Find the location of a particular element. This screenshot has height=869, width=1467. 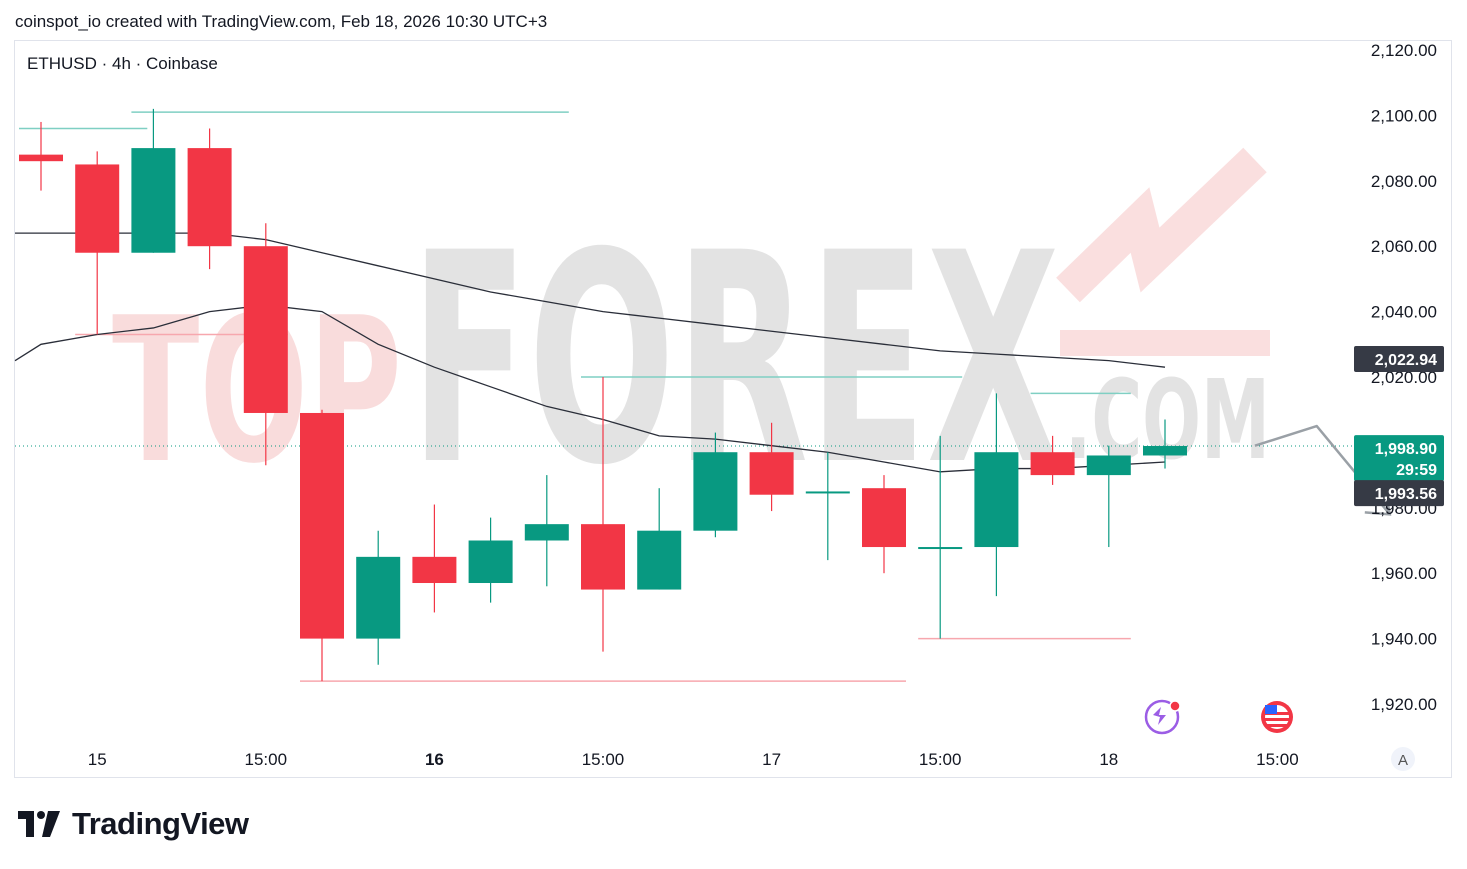

last-price-label-box is located at coordinates (1399, 458).